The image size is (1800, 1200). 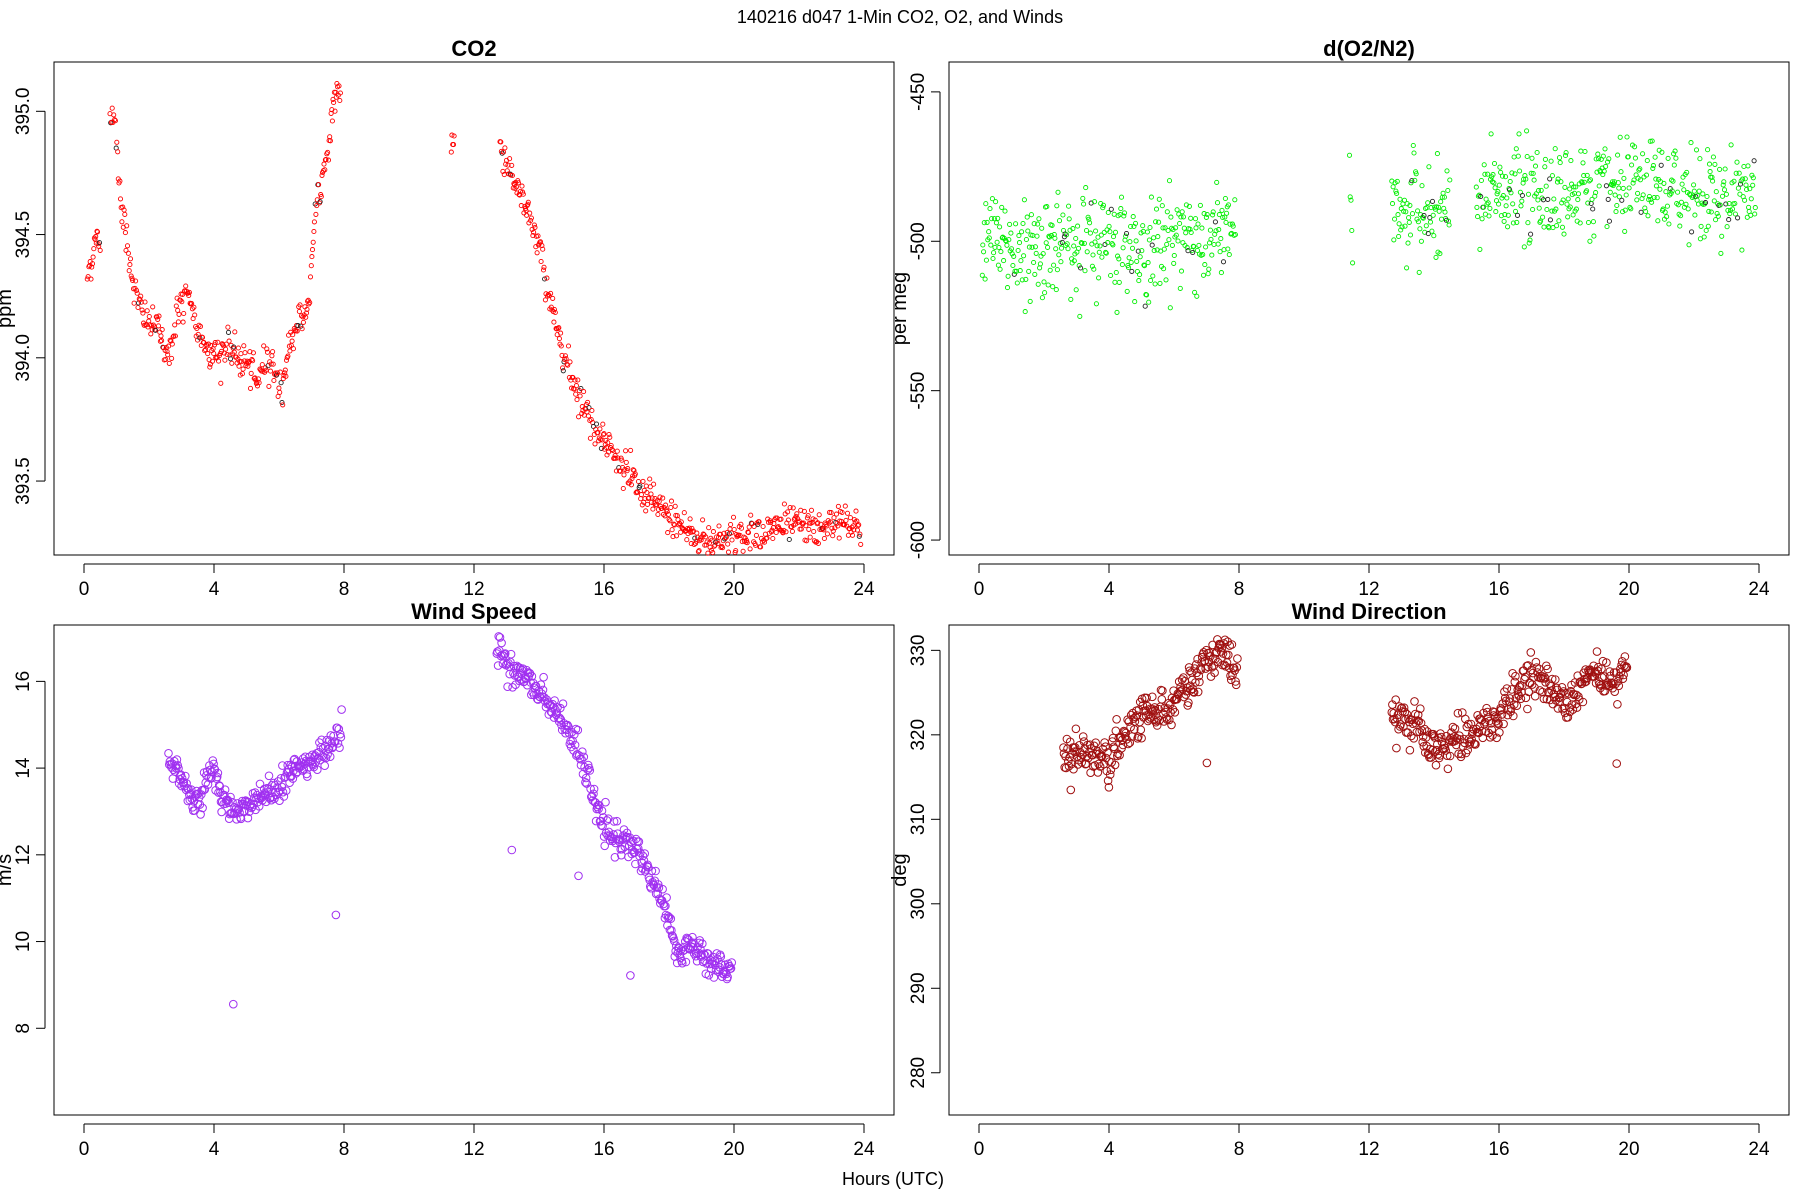 I want to click on y-axis: 8 10 12 14 16, so click(x=29, y=852).